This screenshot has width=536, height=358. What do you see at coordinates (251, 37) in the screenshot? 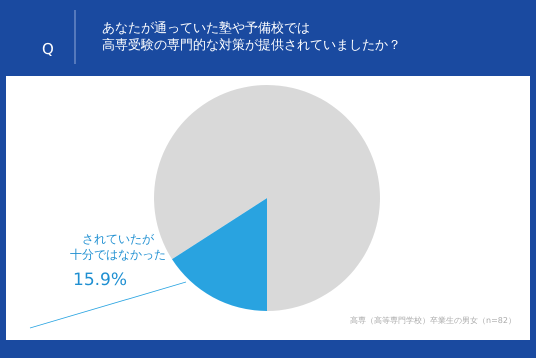
I see `chart-title: あなたが通っていた塾や予備校では高専受験の専門的な対策が提供されていましたか？` at bounding box center [251, 37].